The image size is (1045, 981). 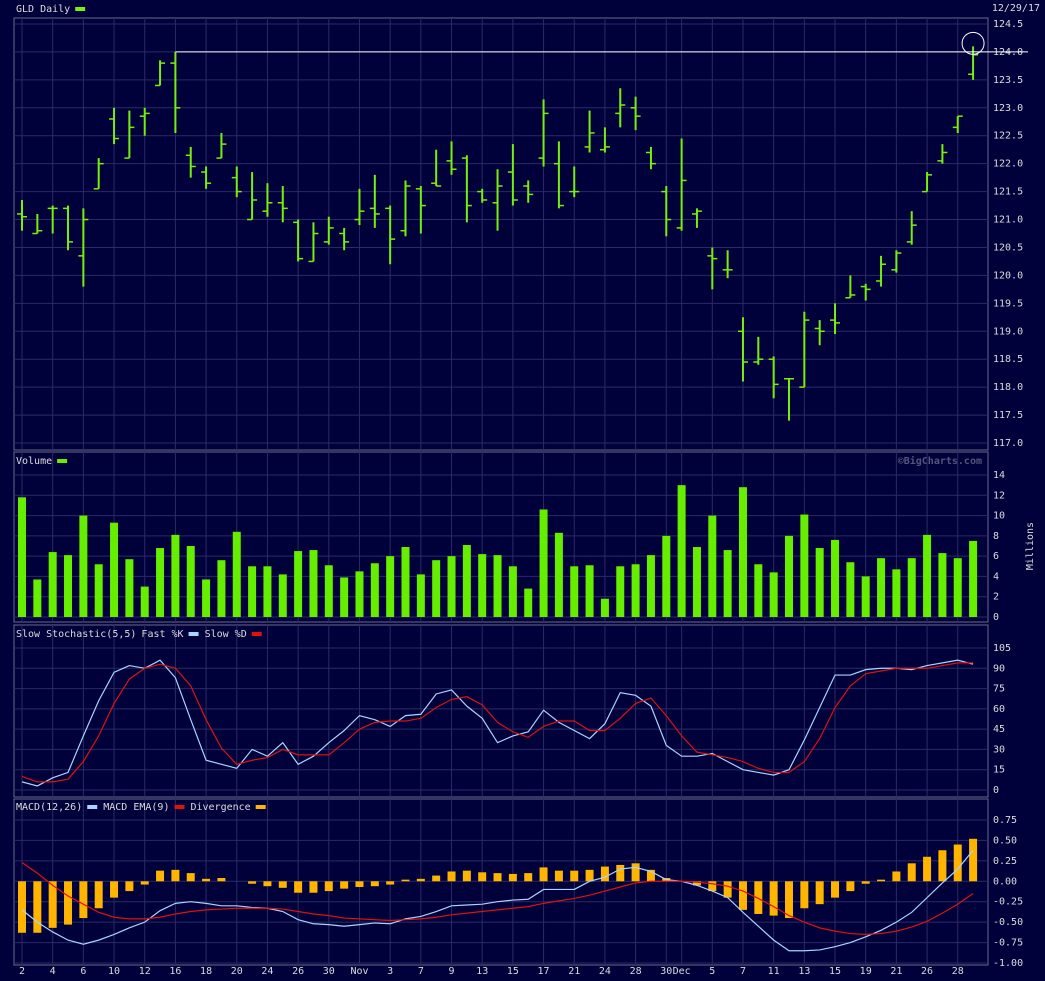 I want to click on y-tick-label: -1.00, so click(x=1008, y=963).